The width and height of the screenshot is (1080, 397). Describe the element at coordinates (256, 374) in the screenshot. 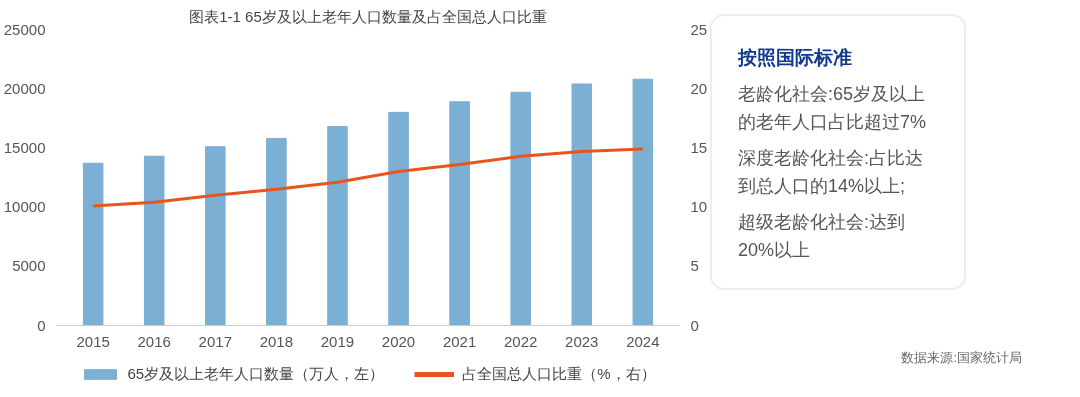

I see `legend-label: 65岁及以上老年人口数量（万人，左）` at that location.